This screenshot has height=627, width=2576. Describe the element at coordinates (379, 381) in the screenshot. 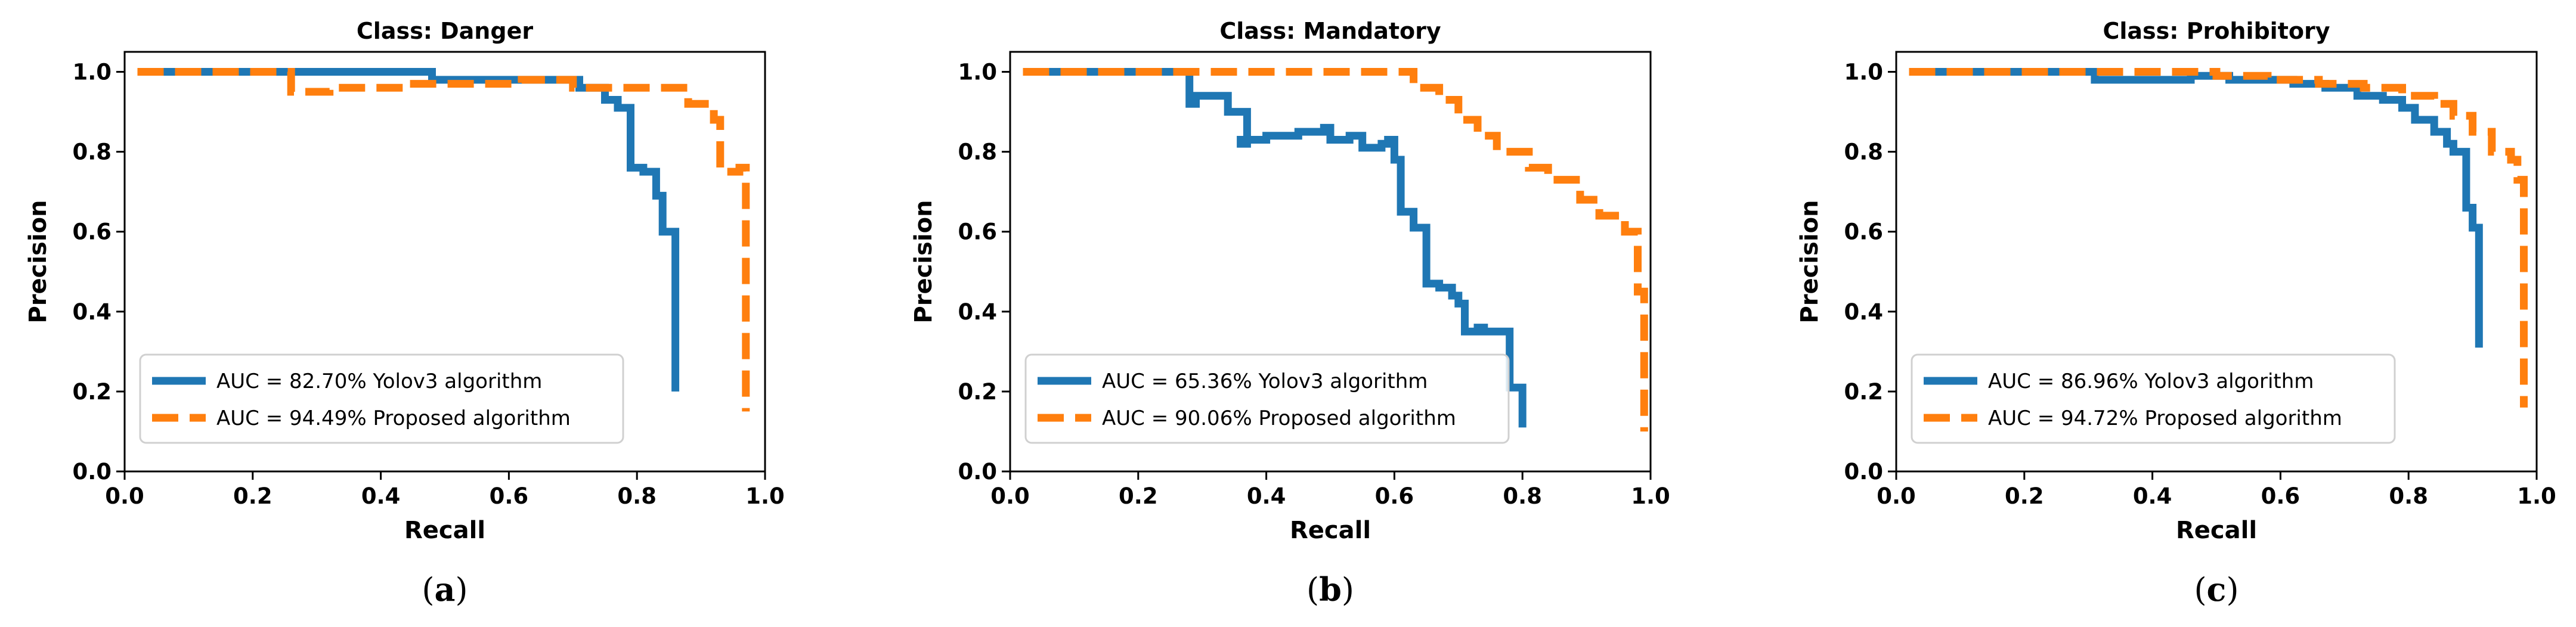

I see `legend-label: AUC = 82.70% Yolov3 algorithm` at that location.